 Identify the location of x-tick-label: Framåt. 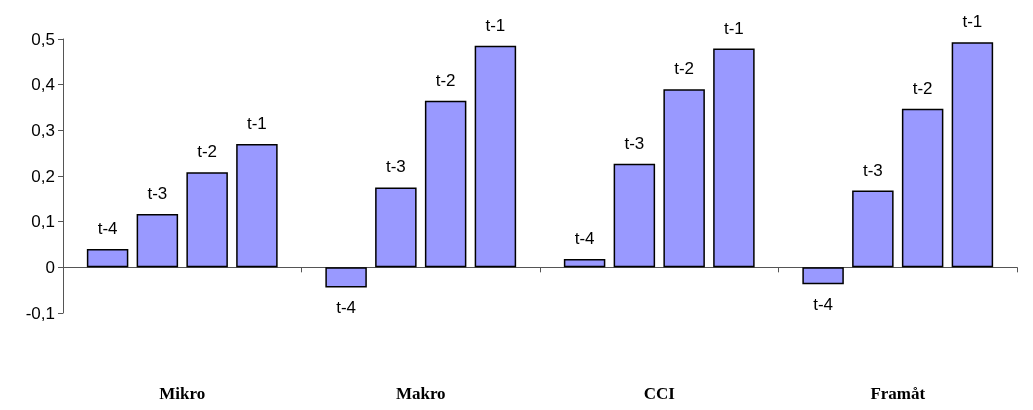
(898, 393).